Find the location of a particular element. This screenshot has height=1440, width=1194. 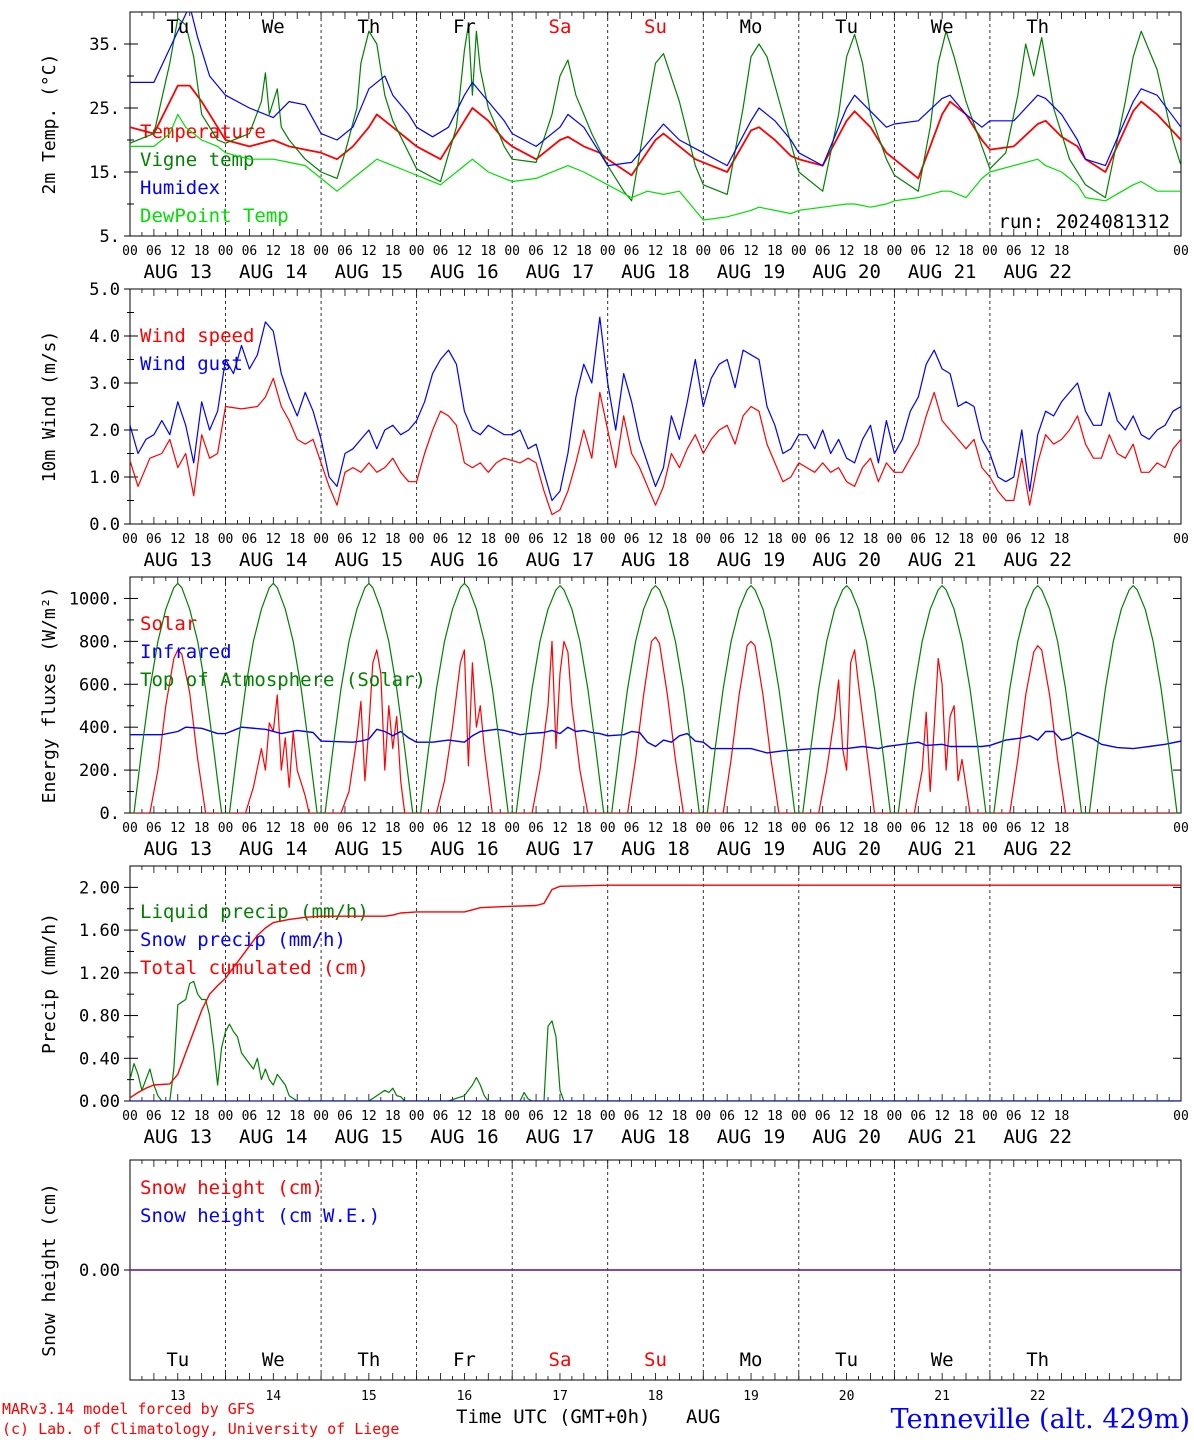

y-axis-title: 2m Temp. (°C) is located at coordinates (49, 124).